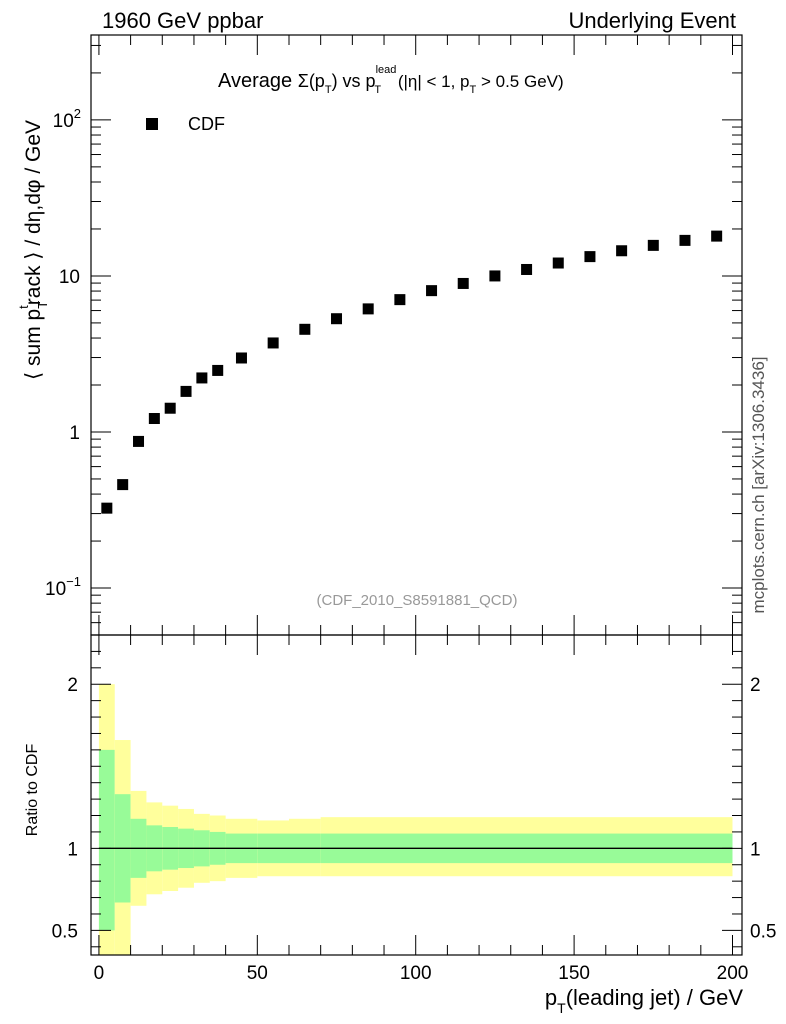 The width and height of the screenshot is (786, 1024). I want to click on y-tick-exponent: 2, so click(77, 113).